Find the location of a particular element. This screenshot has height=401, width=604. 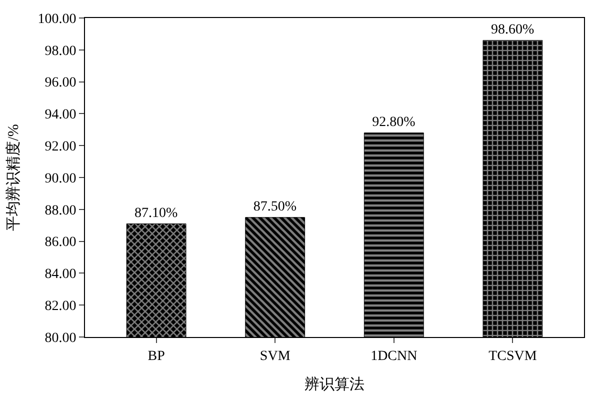

y-tick-label: 84.00 is located at coordinates (60, 274).